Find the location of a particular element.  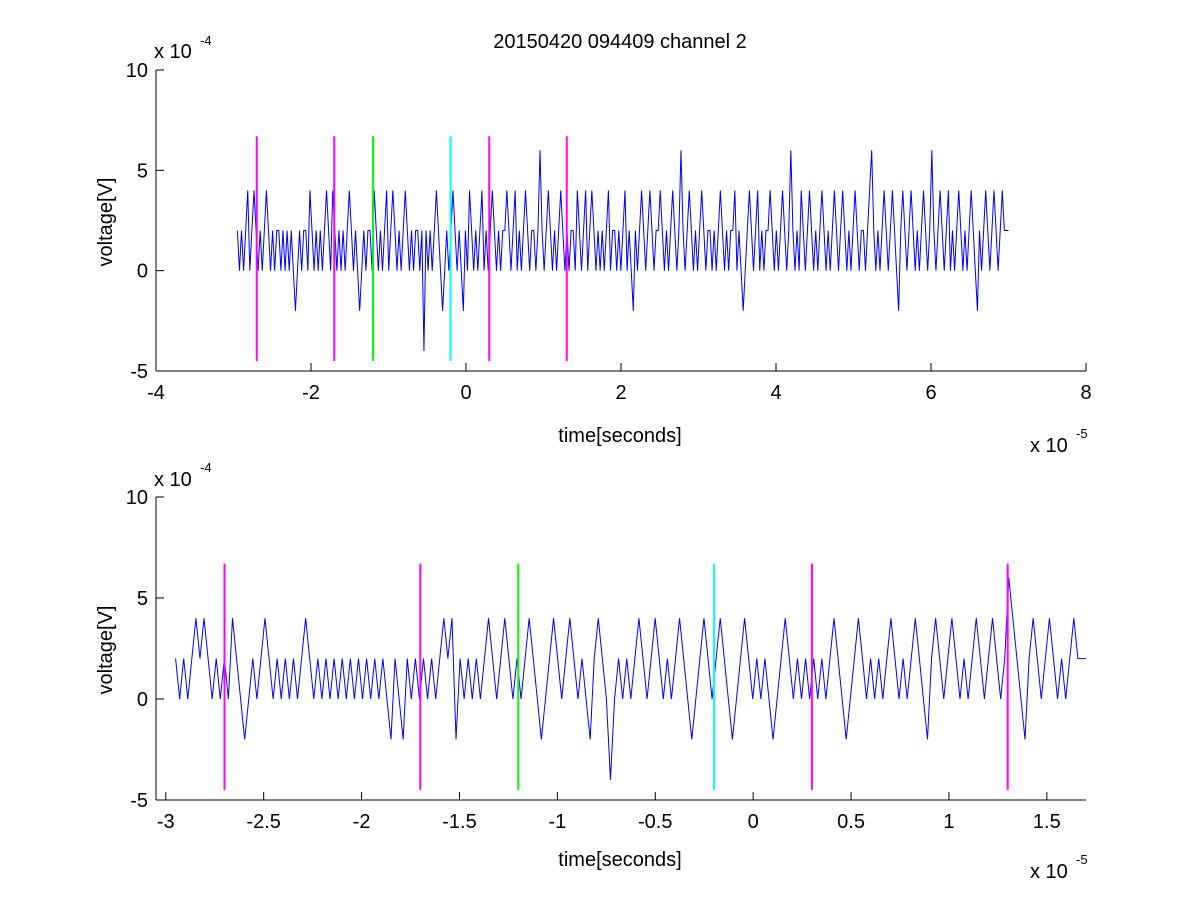

bottom-y-tick-label: 5 is located at coordinates (142, 599).